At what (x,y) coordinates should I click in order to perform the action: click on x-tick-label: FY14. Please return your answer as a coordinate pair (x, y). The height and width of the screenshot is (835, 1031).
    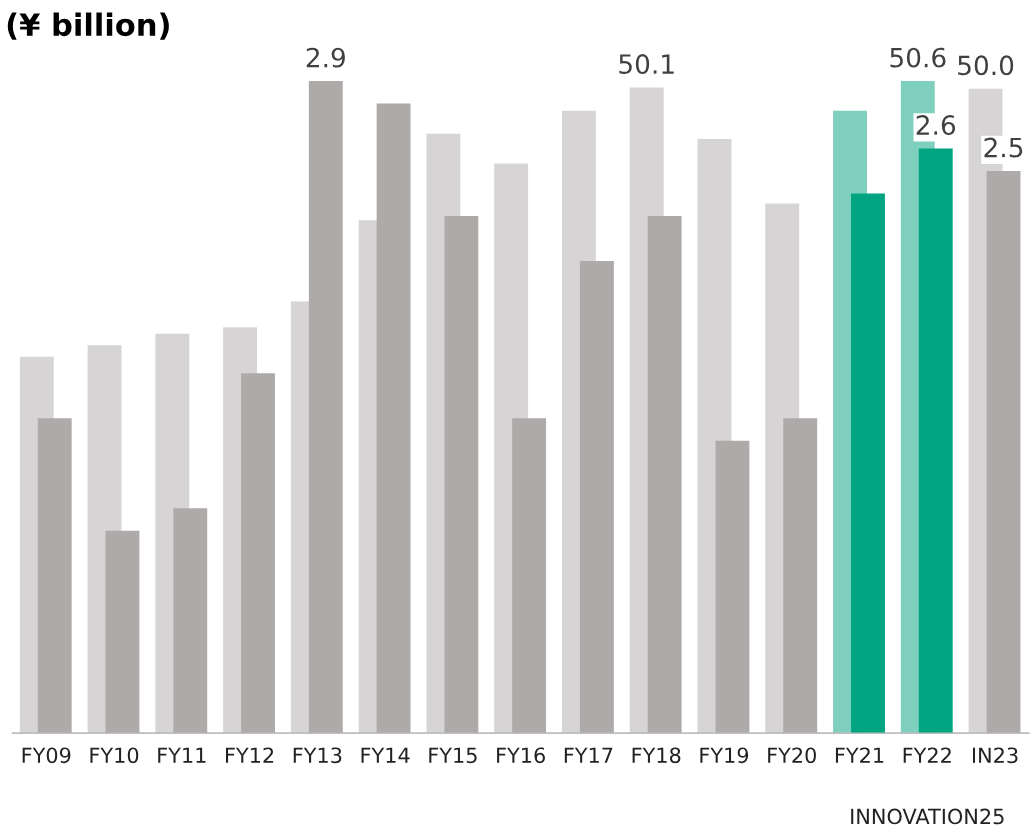
    Looking at the image, I should click on (385, 755).